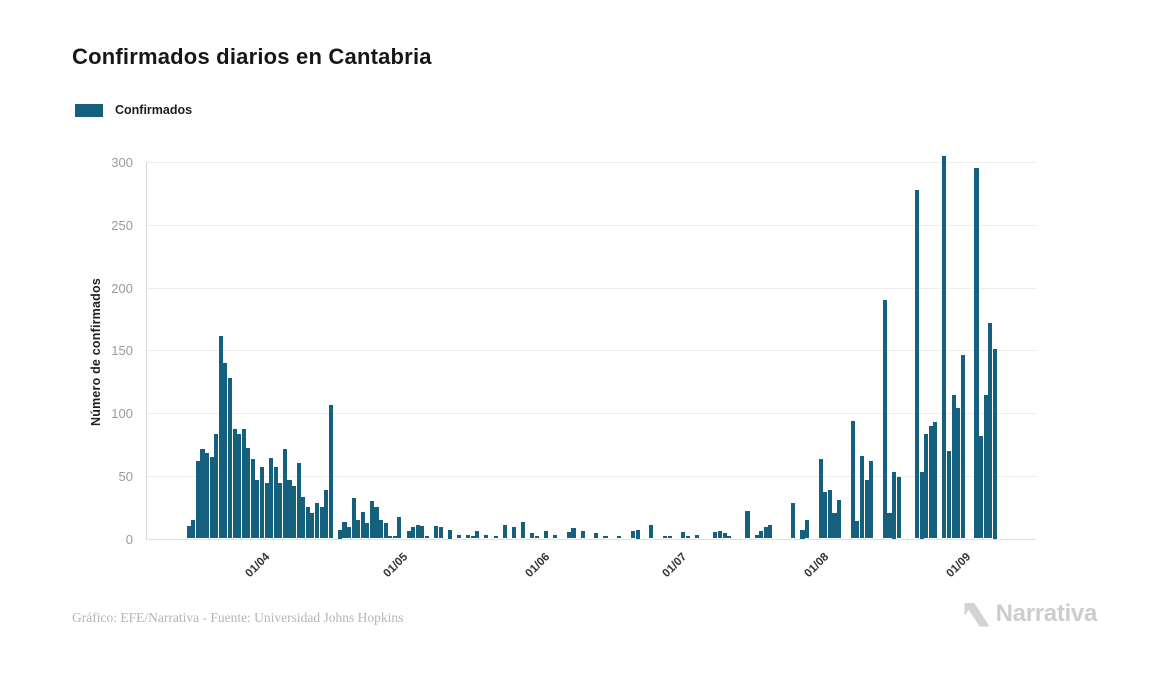 This screenshot has width=1157, height=674. I want to click on x-tick-label: 01/07, so click(675, 565).